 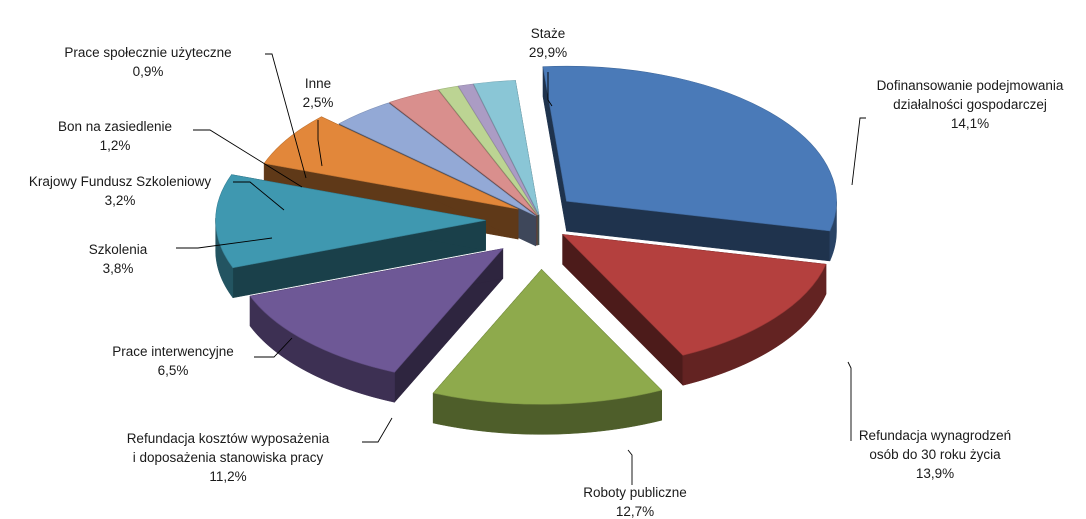 I want to click on slice-value-label: 13,9%, so click(x=935, y=473).